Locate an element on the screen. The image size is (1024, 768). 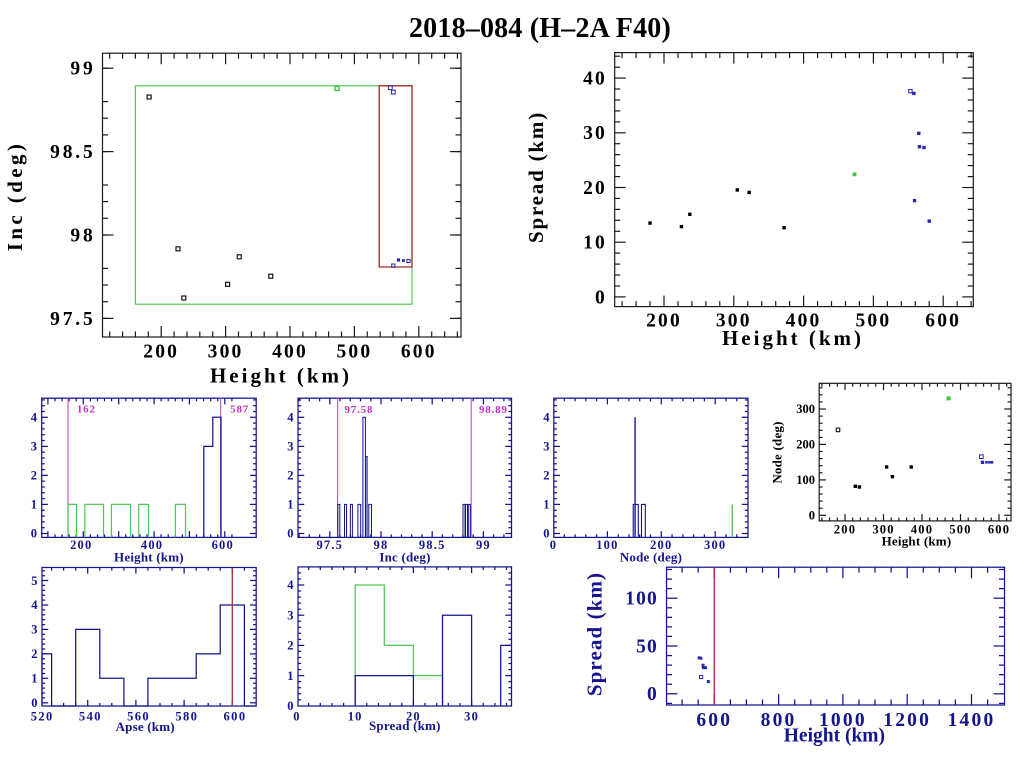
svg-text: 580 is located at coordinates (186, 716).